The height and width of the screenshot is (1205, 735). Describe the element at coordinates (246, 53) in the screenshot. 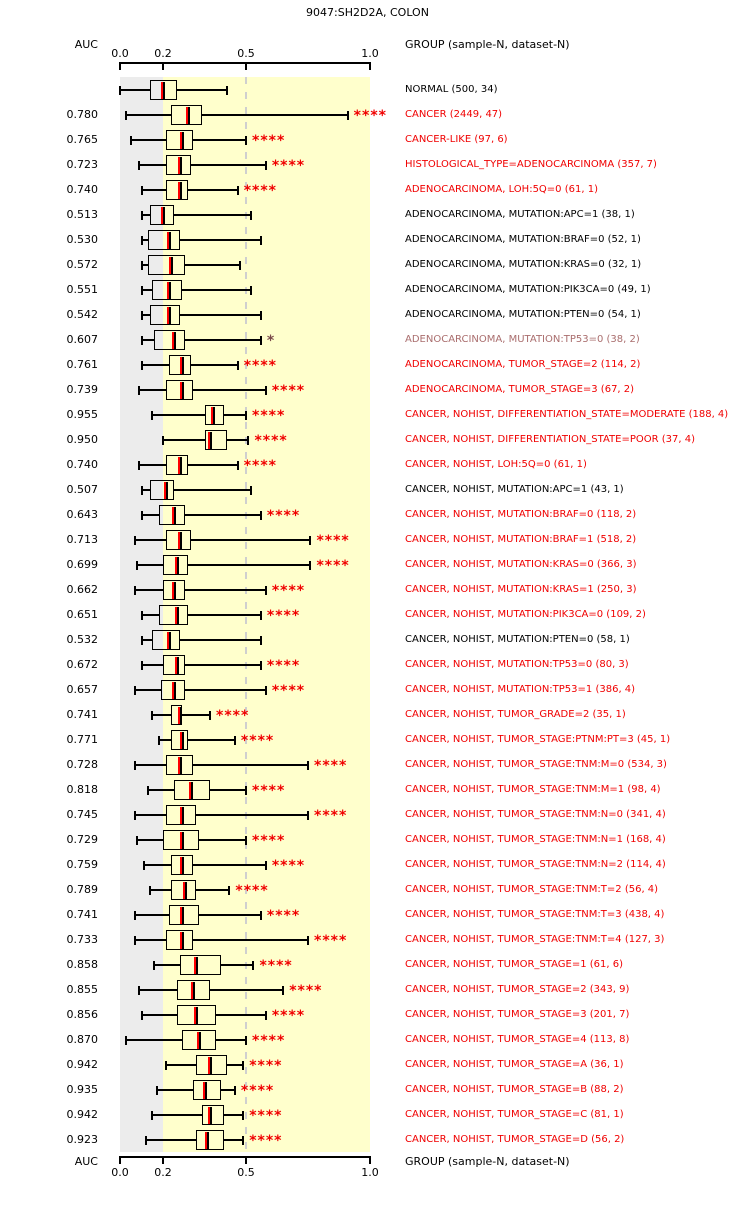

I see `top-axis-tick-label-0.5: 0.5` at that location.